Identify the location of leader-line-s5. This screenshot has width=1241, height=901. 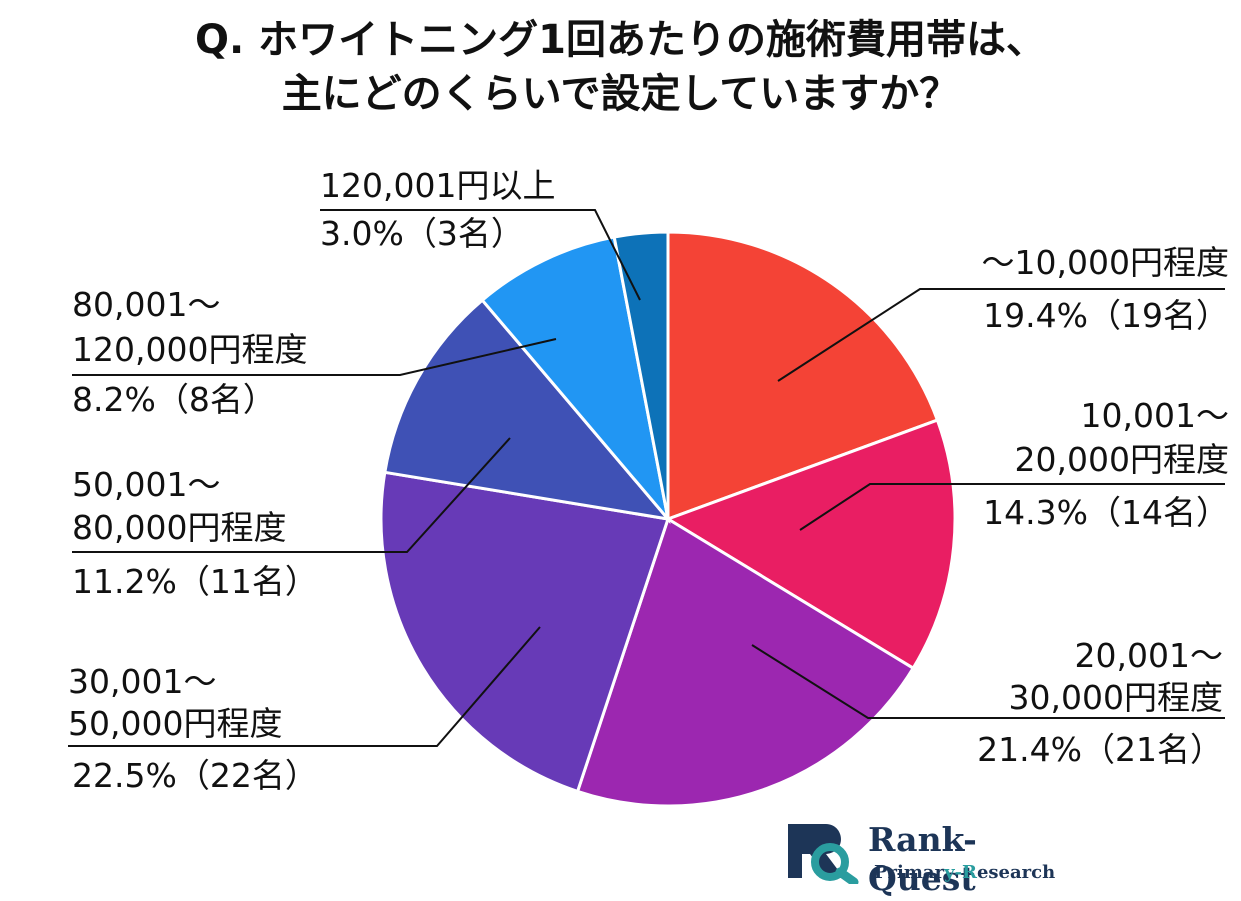
(314, 357).